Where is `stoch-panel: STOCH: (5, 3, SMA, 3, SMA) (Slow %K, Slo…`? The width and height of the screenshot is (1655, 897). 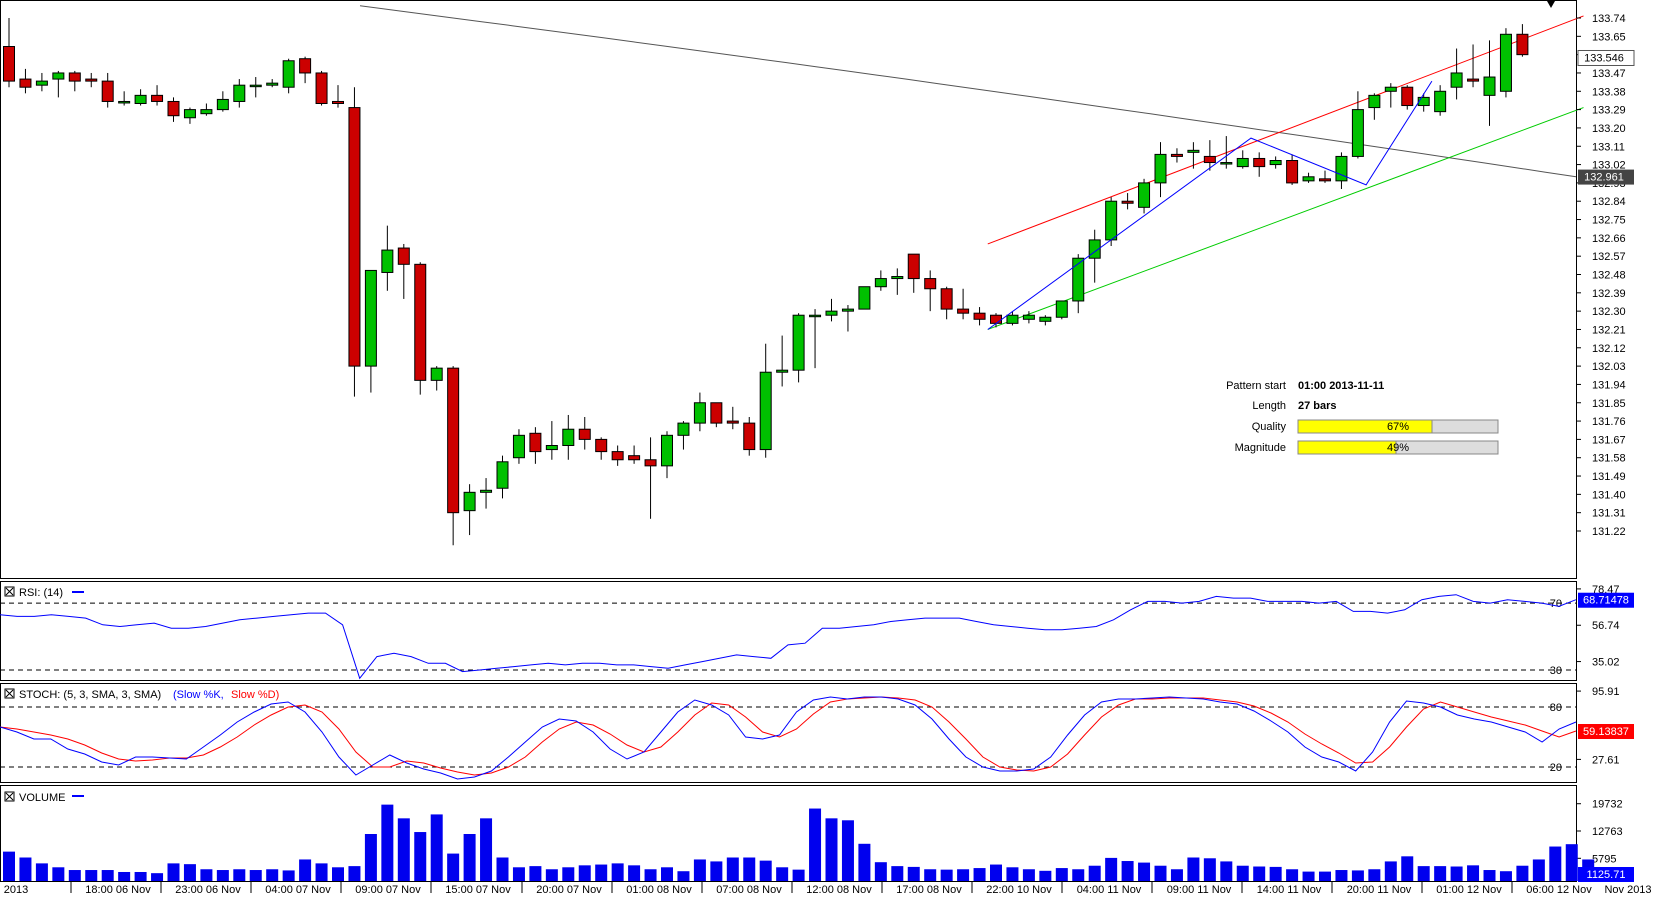 stoch-panel: STOCH: (5, 3, SMA, 3, SMA) (Slow %K, Slo… is located at coordinates (817, 733).